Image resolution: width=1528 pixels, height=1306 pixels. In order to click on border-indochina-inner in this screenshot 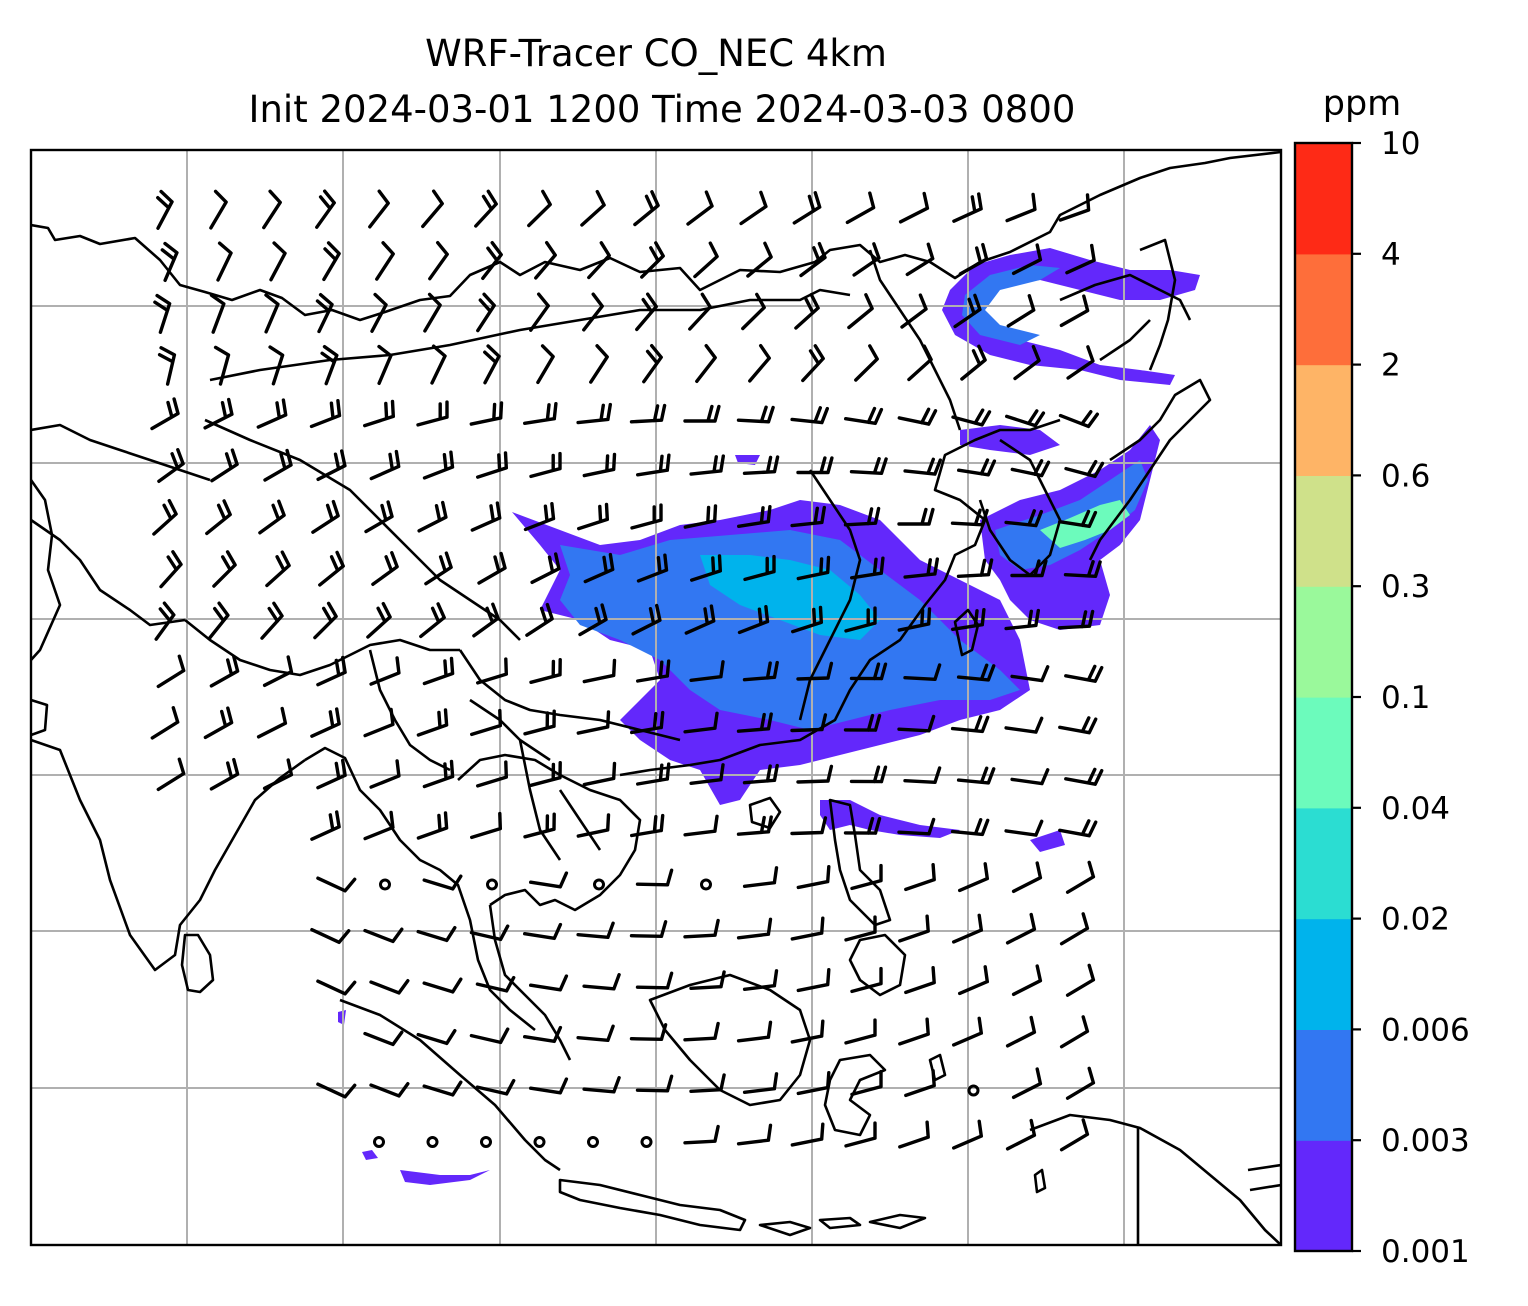, I will do `click(535, 779)`.